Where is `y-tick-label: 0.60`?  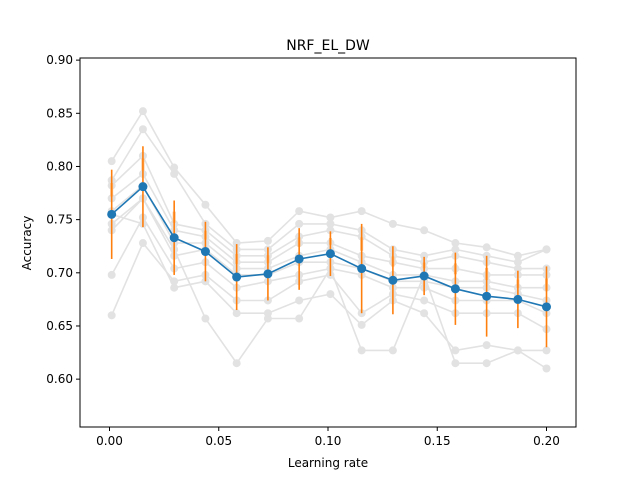 y-tick-label: 0.60 is located at coordinates (59, 379).